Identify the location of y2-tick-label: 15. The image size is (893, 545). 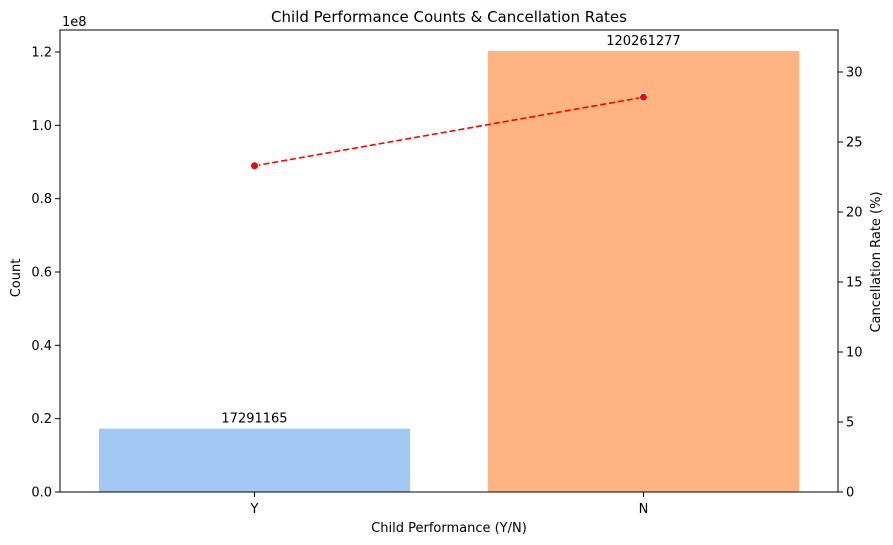
(854, 283).